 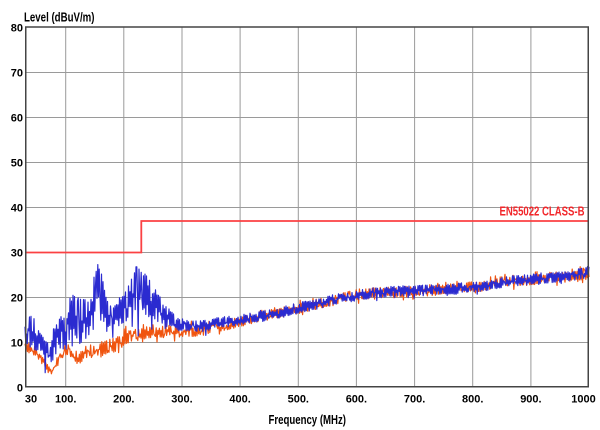 What do you see at coordinates (17, 119) in the screenshot?
I see `svg-text: 60` at bounding box center [17, 119].